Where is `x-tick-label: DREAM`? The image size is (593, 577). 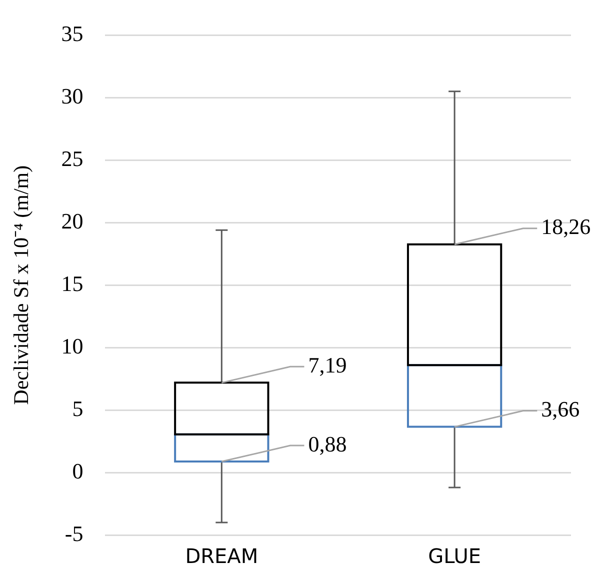
x-tick-label: DREAM is located at coordinates (221, 556).